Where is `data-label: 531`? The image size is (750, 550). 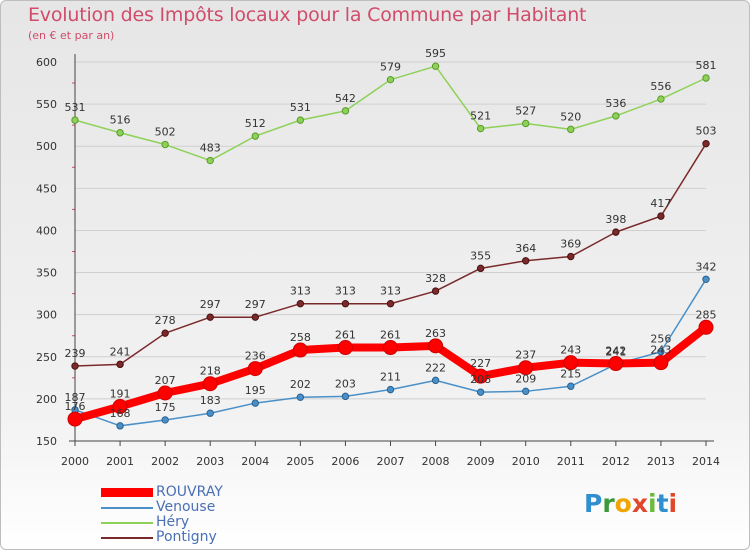
data-label: 531 is located at coordinates (300, 107).